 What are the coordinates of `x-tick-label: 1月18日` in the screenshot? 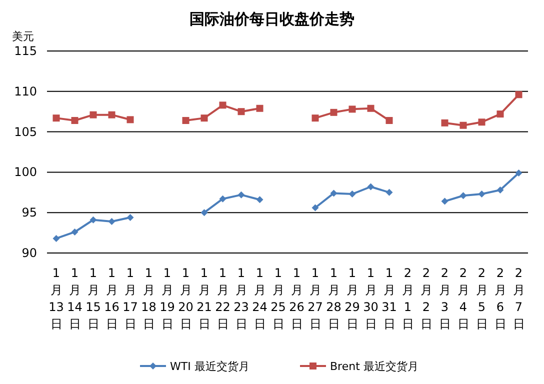 It's located at (148, 298).